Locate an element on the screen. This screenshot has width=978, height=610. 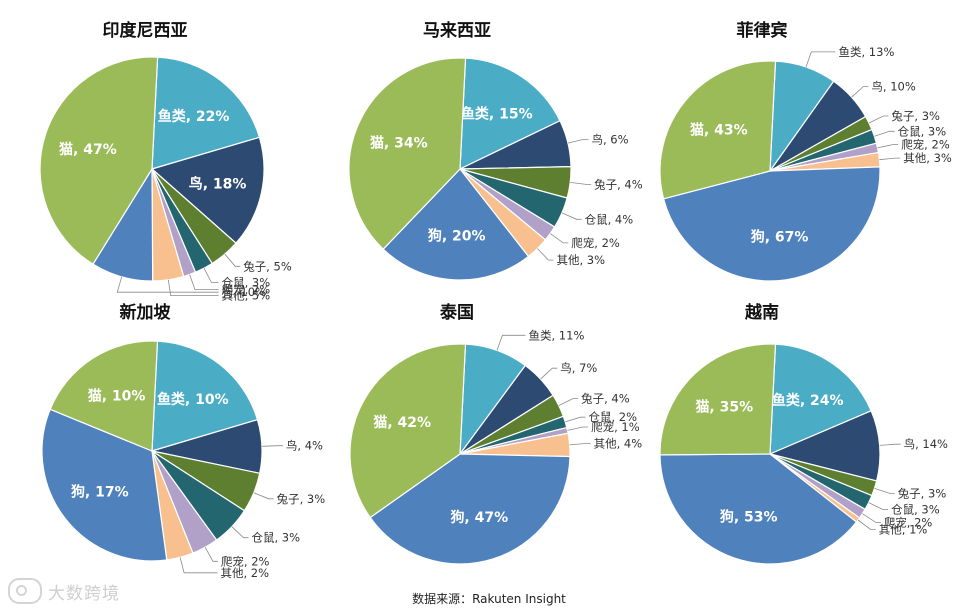
slice-label-other: 其他, 5% is located at coordinates (246, 296).